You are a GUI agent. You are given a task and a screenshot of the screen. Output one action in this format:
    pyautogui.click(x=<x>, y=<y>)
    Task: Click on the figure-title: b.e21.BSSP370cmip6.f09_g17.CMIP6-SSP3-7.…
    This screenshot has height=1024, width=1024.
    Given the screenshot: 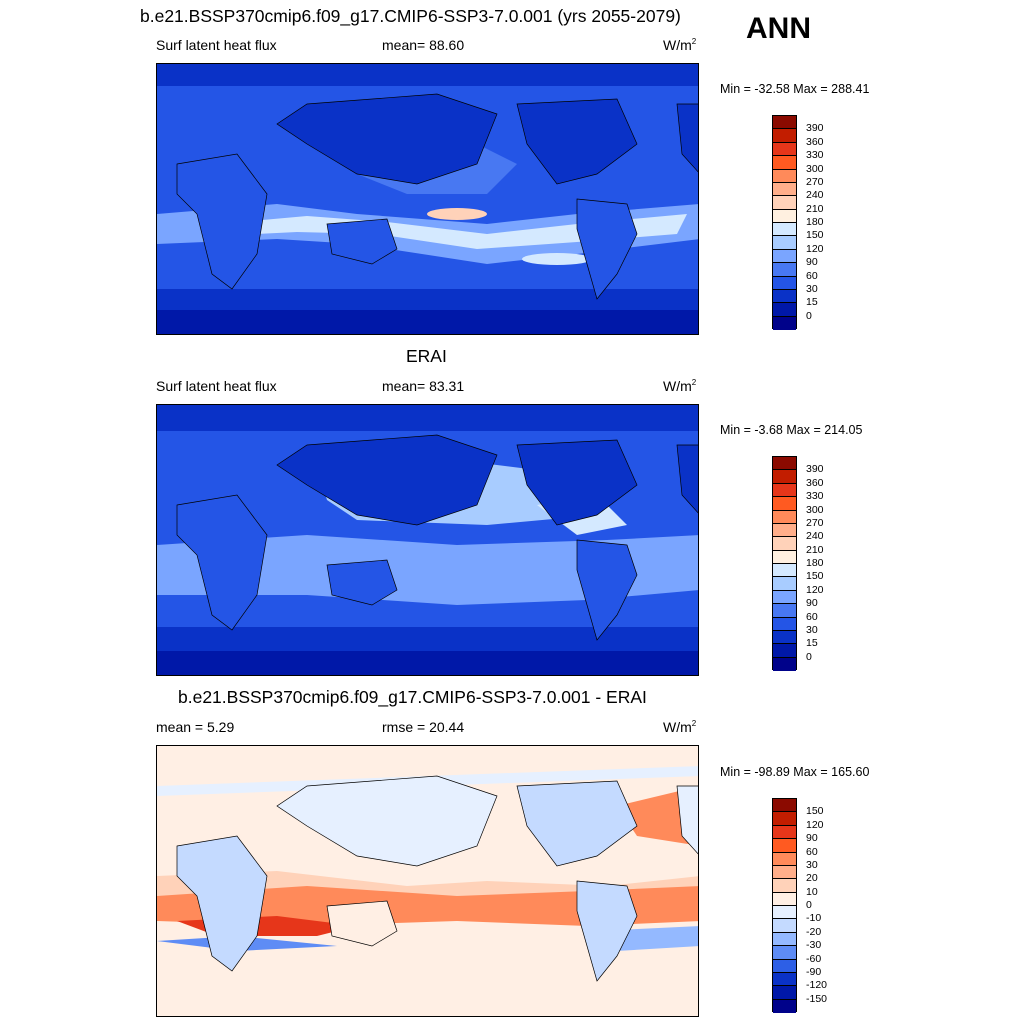 What is the action you would take?
    pyautogui.click(x=410, y=16)
    